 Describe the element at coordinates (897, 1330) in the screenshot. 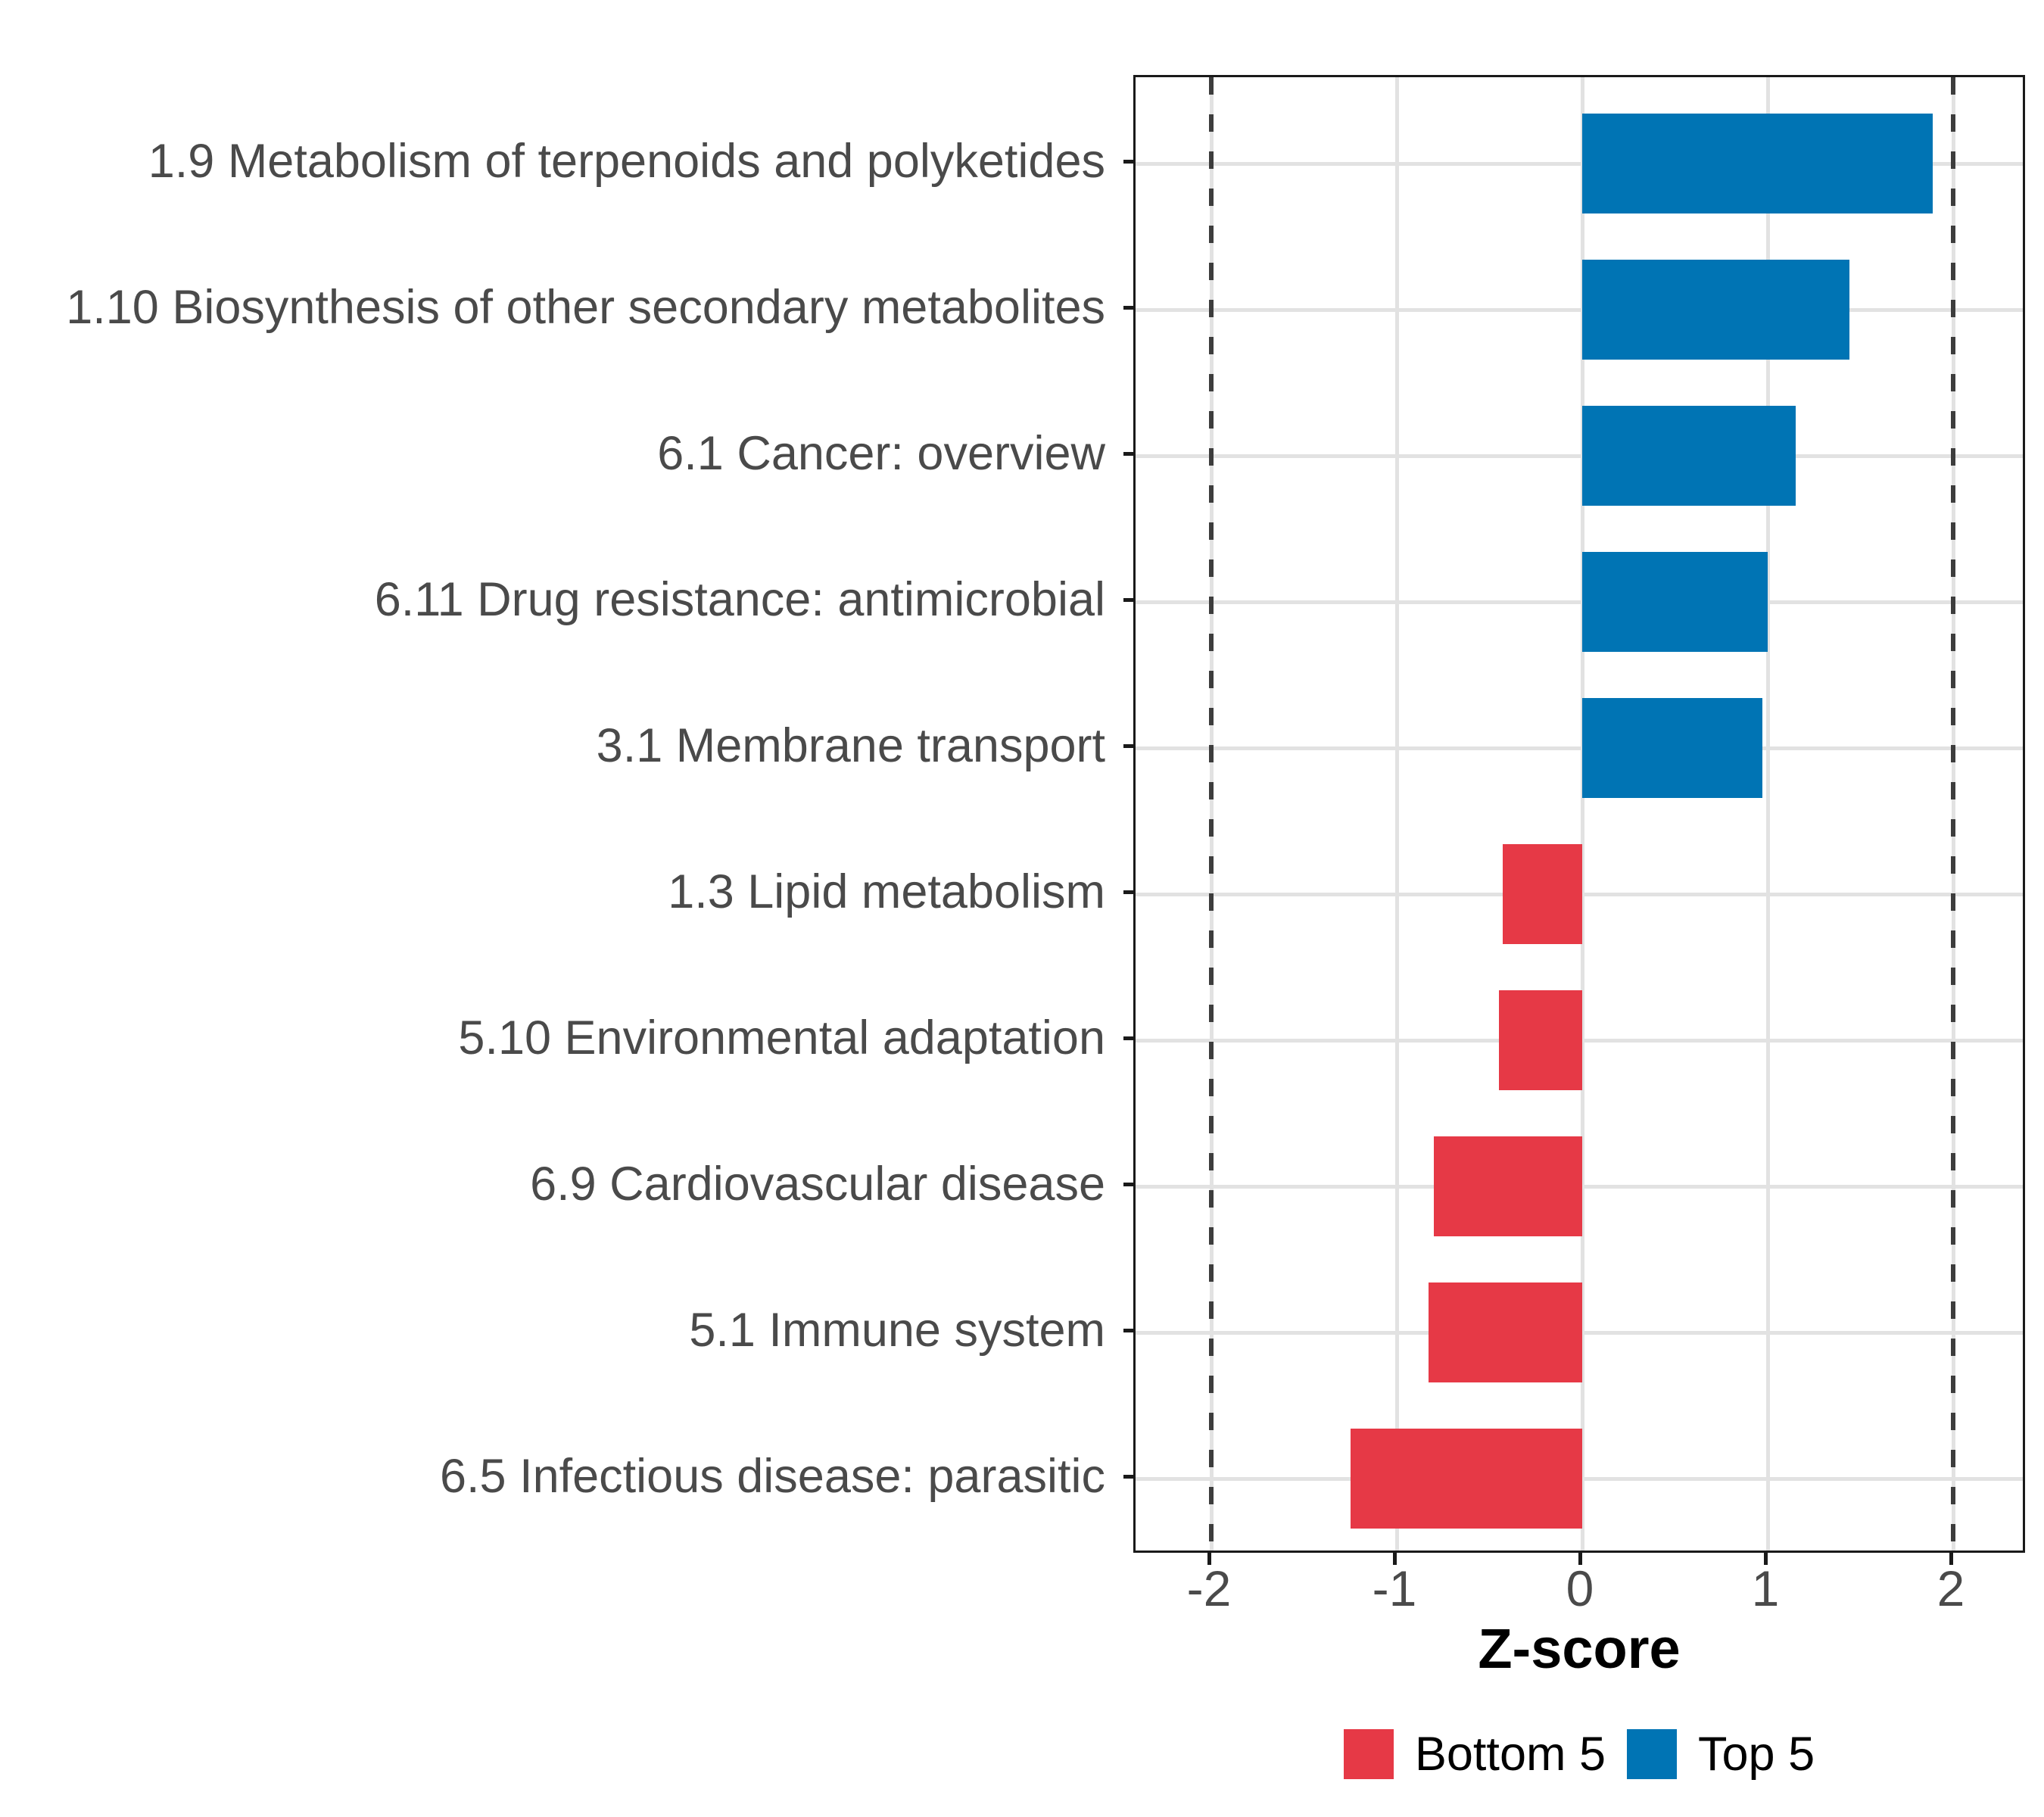

I see `y-axis-label: 5.1 Immune system` at that location.